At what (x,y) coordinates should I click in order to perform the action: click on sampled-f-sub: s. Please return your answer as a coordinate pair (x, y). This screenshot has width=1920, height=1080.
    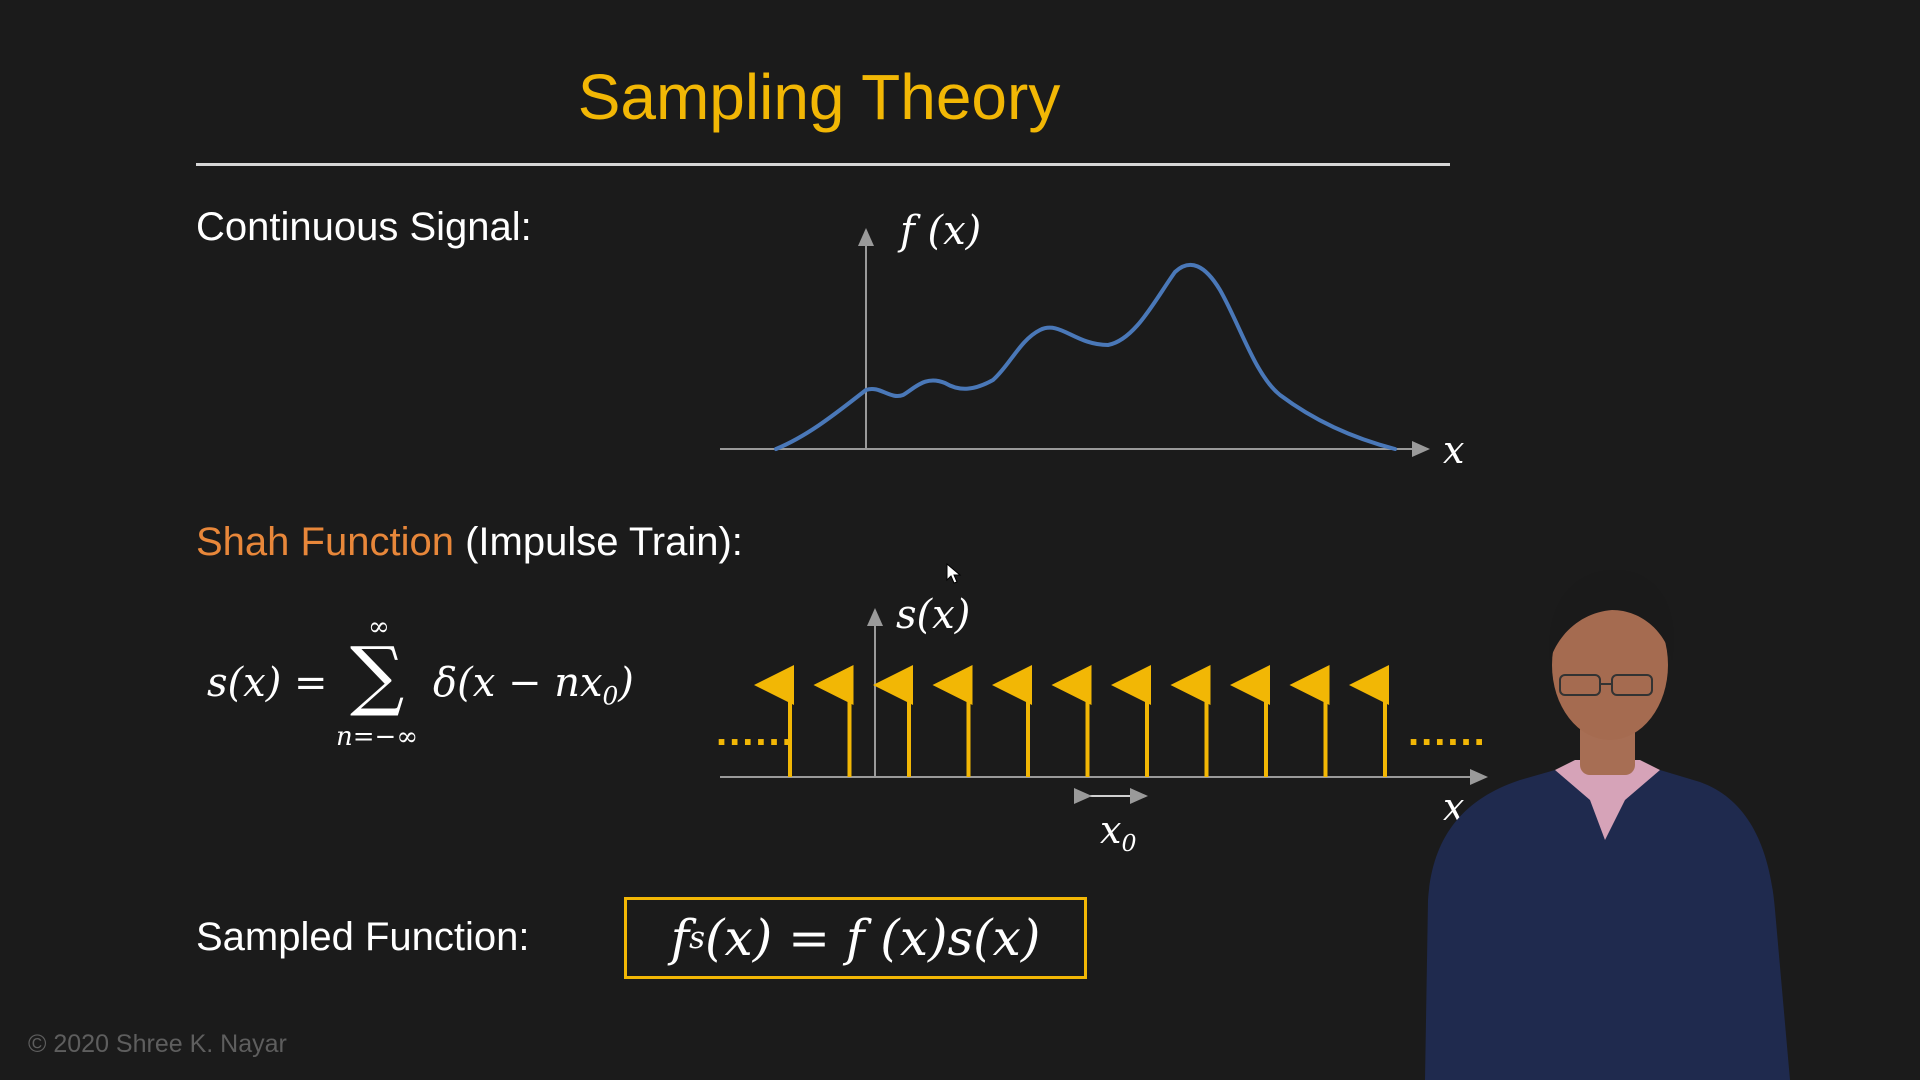
    Looking at the image, I should click on (697, 938).